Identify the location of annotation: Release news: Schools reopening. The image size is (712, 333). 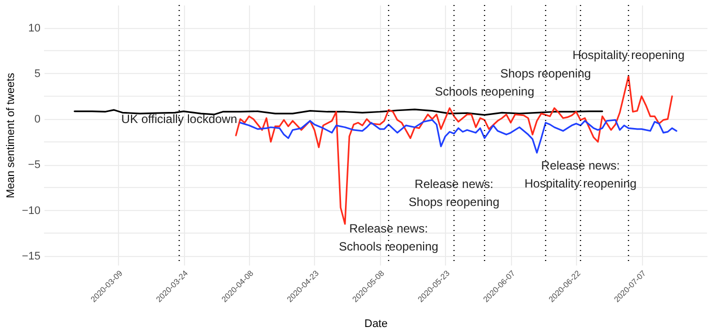
(388, 238).